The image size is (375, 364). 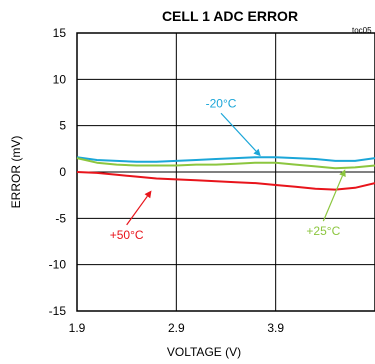 What do you see at coordinates (204, 352) in the screenshot?
I see `x-axis-label: VOLTAGE (V)` at bounding box center [204, 352].